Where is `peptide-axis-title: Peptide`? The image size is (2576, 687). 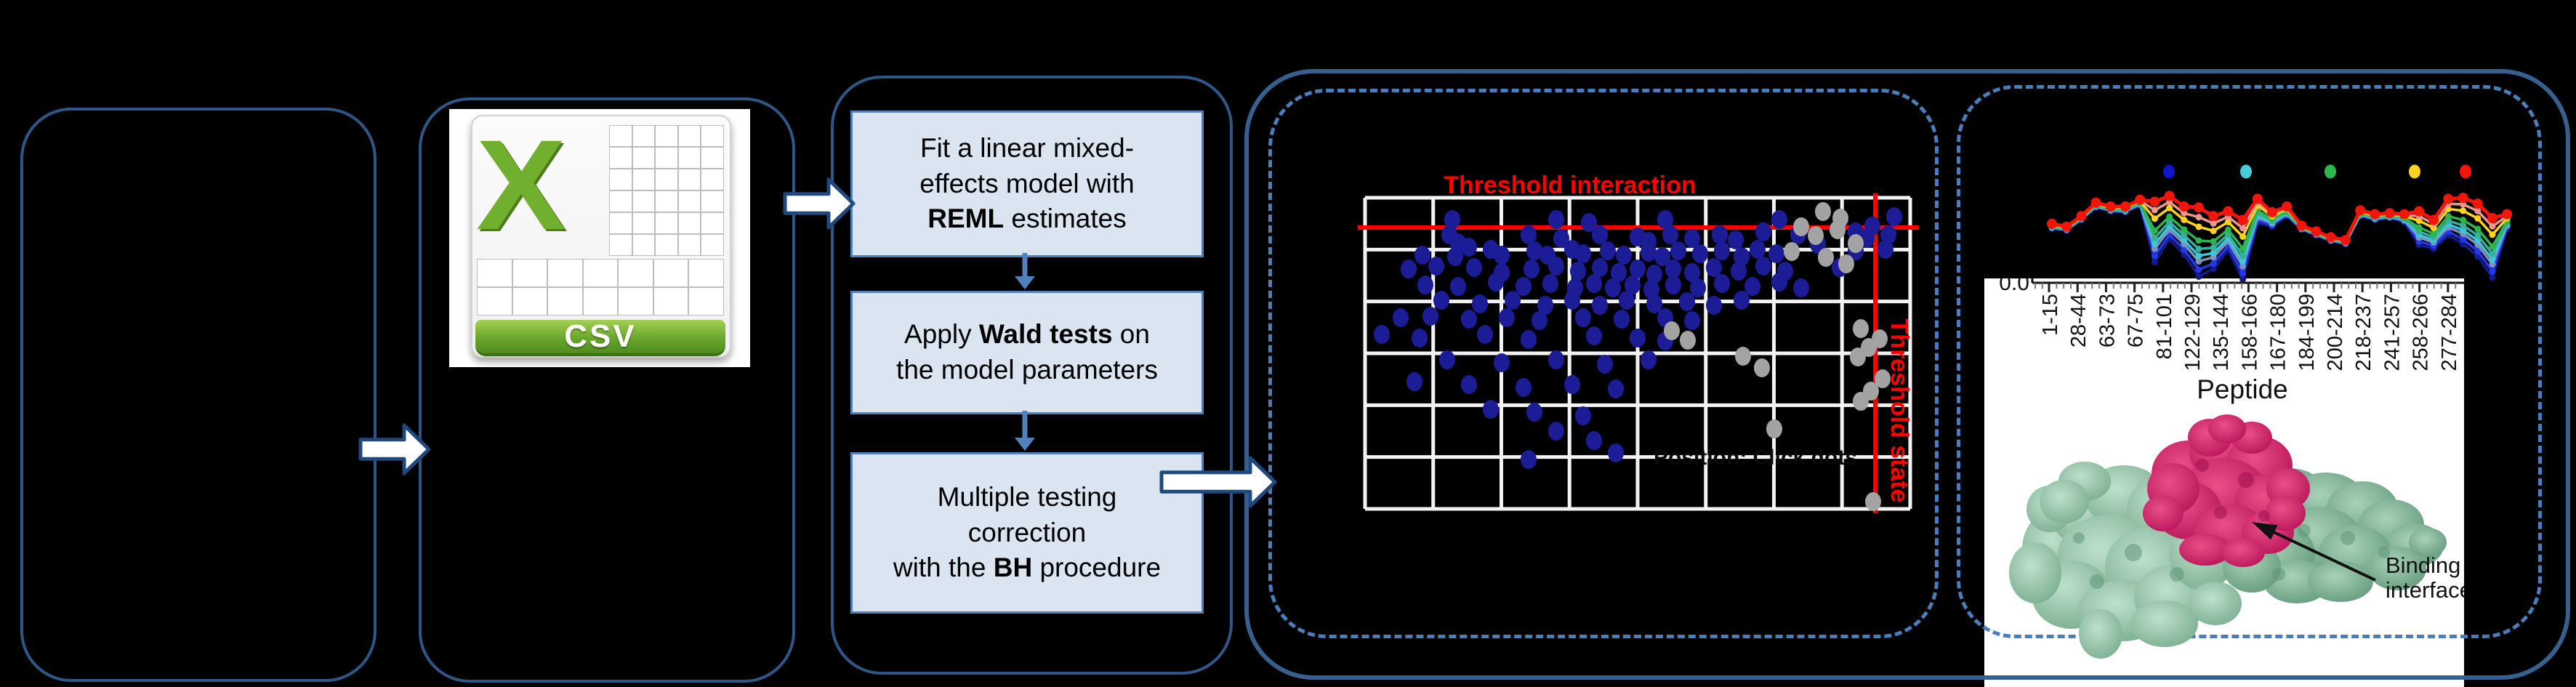 peptide-axis-title: Peptide is located at coordinates (2242, 389).